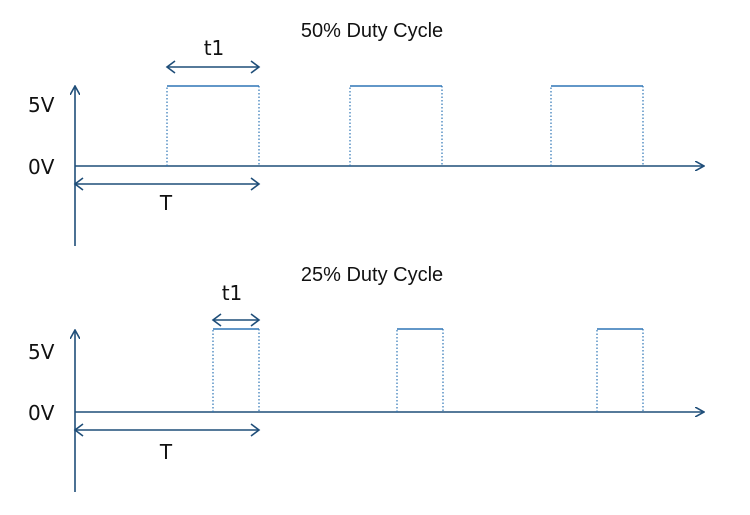 The height and width of the screenshot is (515, 750). What do you see at coordinates (166, 452) in the screenshot?
I see `bottom-period-label: T` at bounding box center [166, 452].